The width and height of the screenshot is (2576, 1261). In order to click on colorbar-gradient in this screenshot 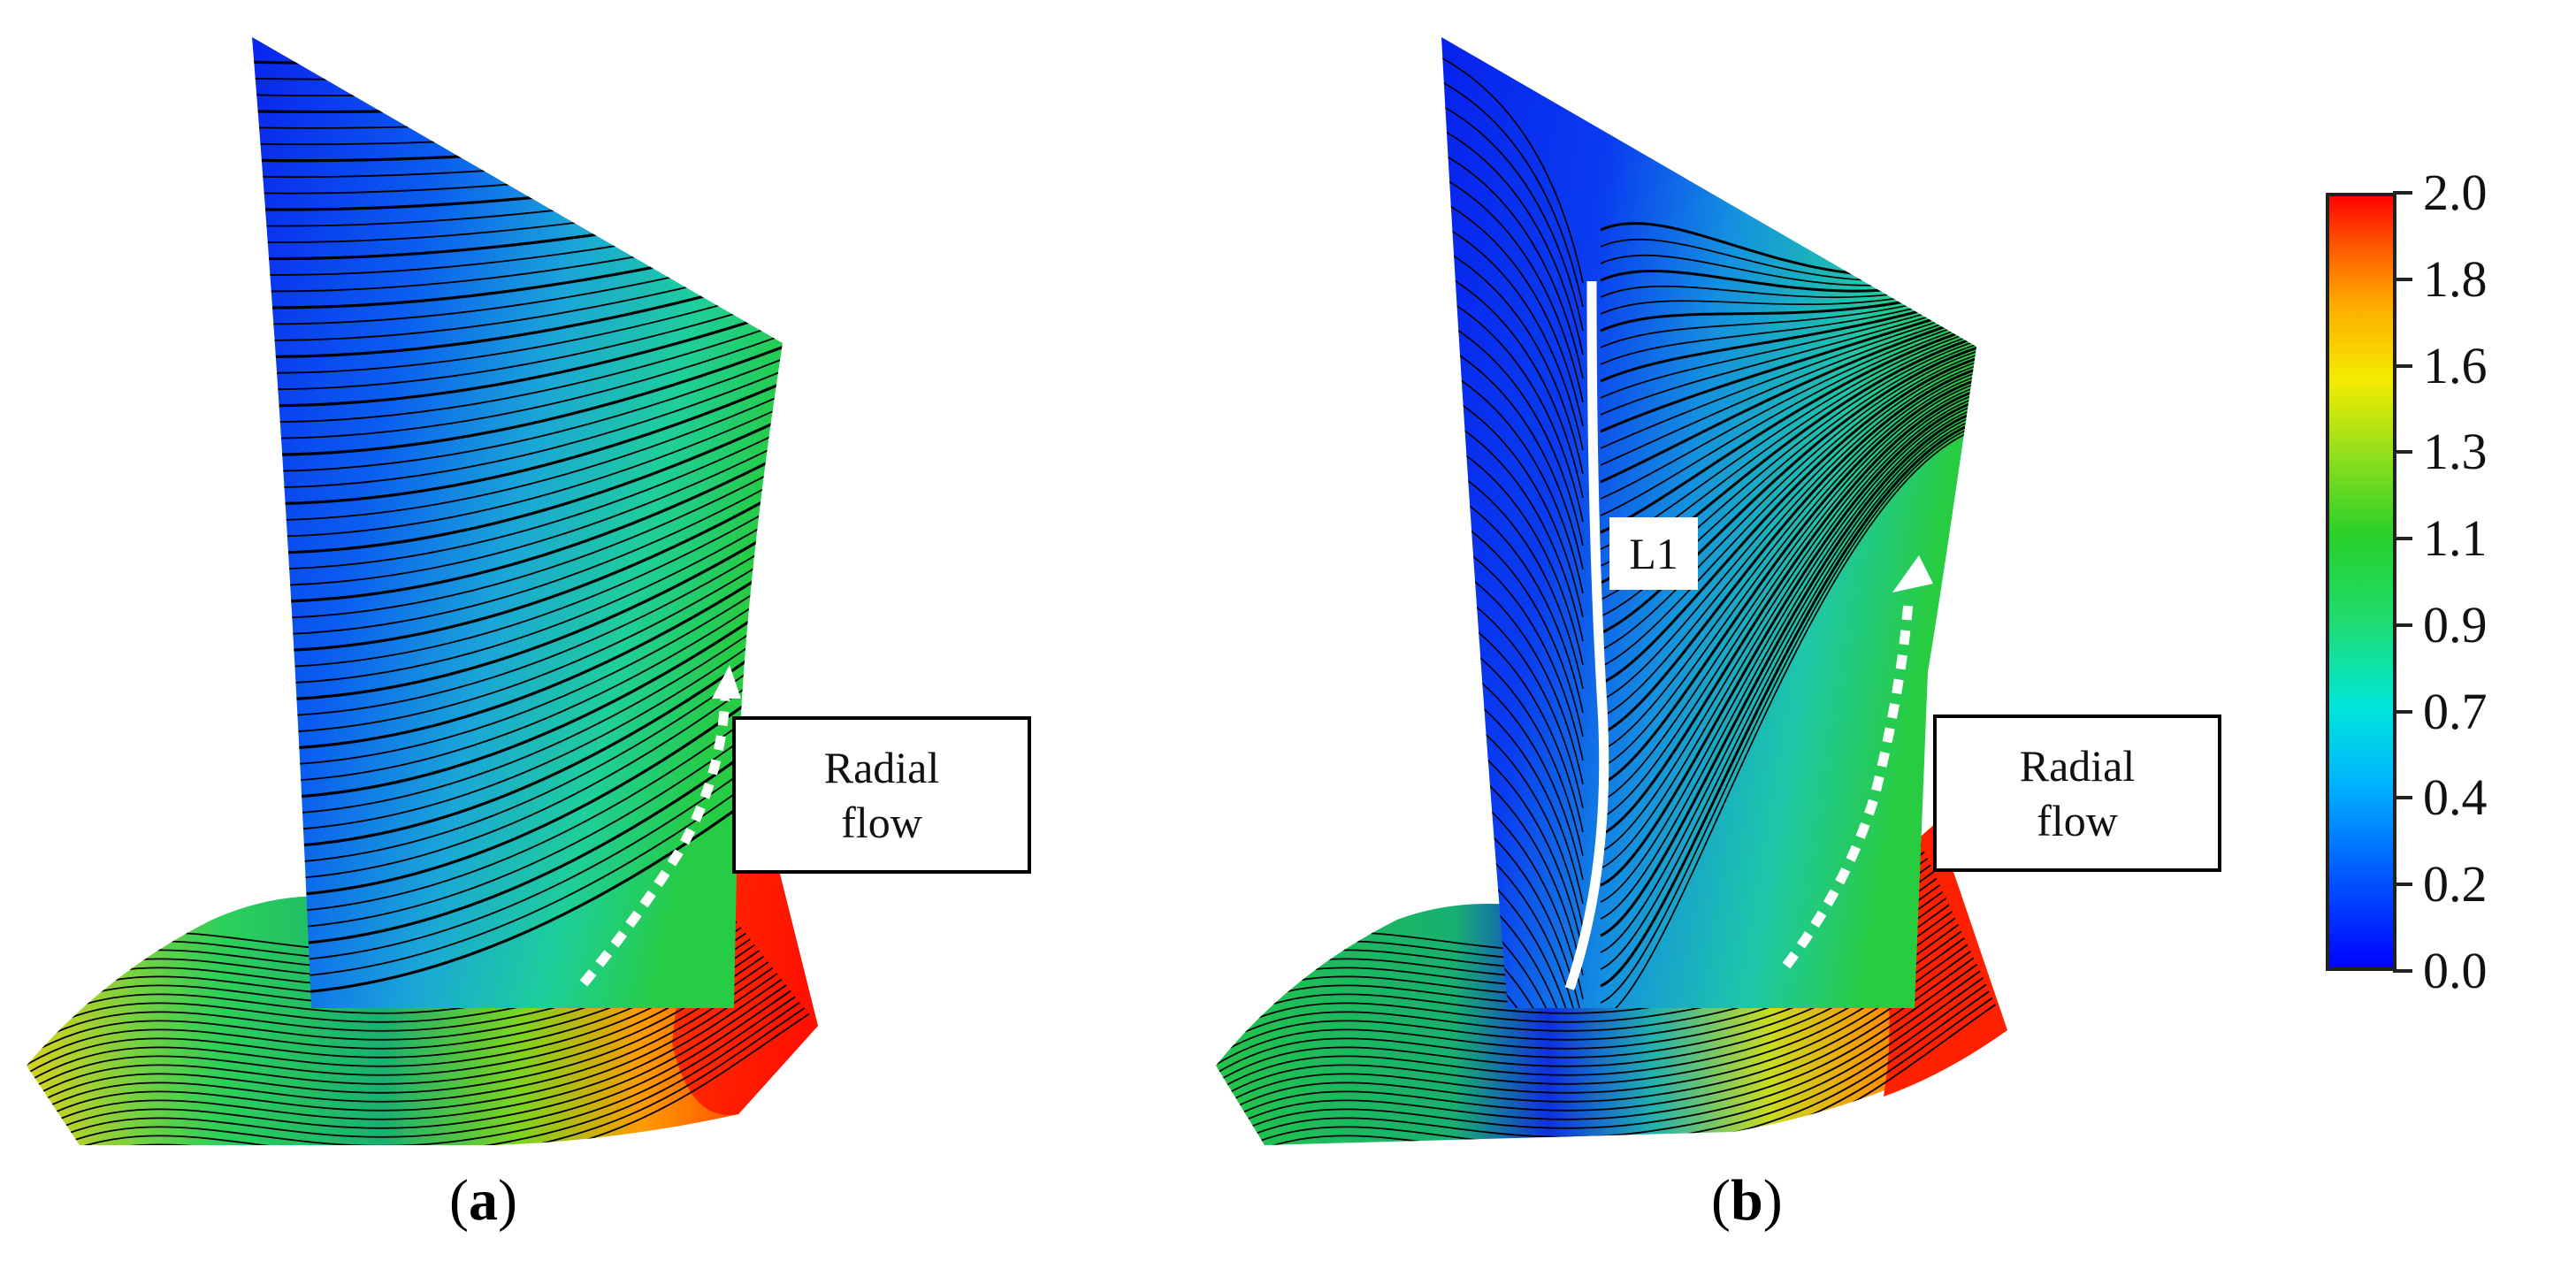, I will do `click(2361, 582)`.